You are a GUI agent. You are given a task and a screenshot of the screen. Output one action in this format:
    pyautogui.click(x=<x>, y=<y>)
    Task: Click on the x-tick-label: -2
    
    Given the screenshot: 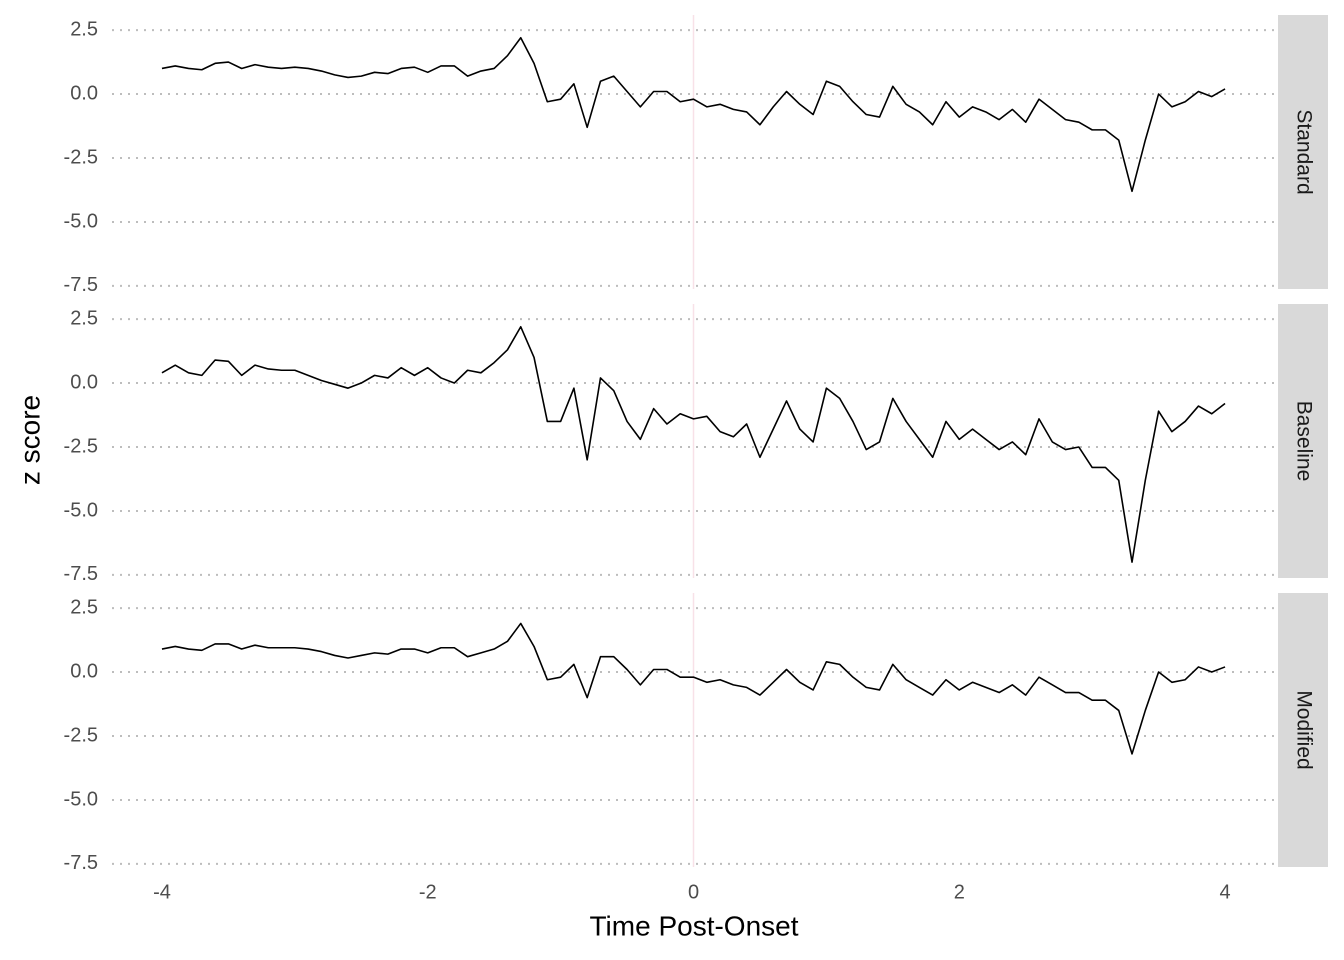 What is the action you would take?
    pyautogui.click(x=428, y=892)
    